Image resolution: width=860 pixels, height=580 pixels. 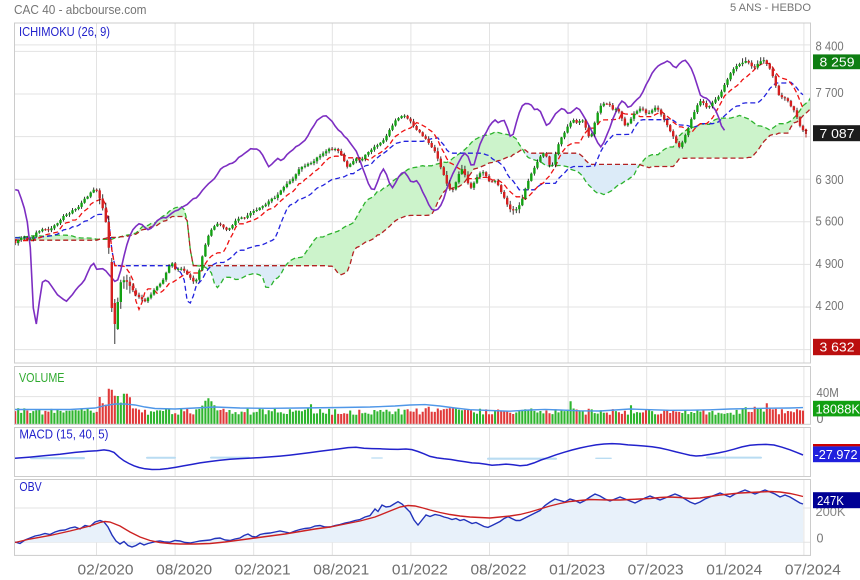 I want to click on svg-text: 02/2021, so click(x=263, y=570).